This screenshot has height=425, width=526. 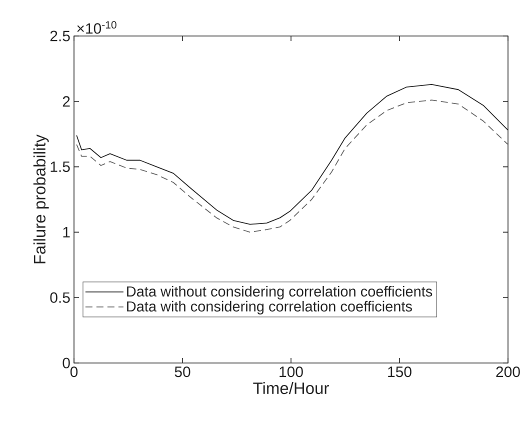 What do you see at coordinates (60, 167) in the screenshot?
I see `y-tick-label: 1.5` at bounding box center [60, 167].